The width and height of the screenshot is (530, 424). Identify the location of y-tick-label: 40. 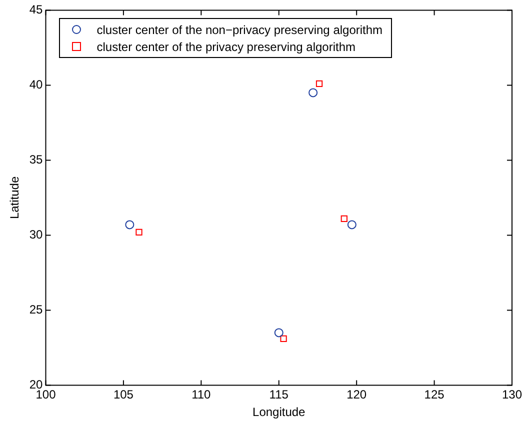
(36, 85).